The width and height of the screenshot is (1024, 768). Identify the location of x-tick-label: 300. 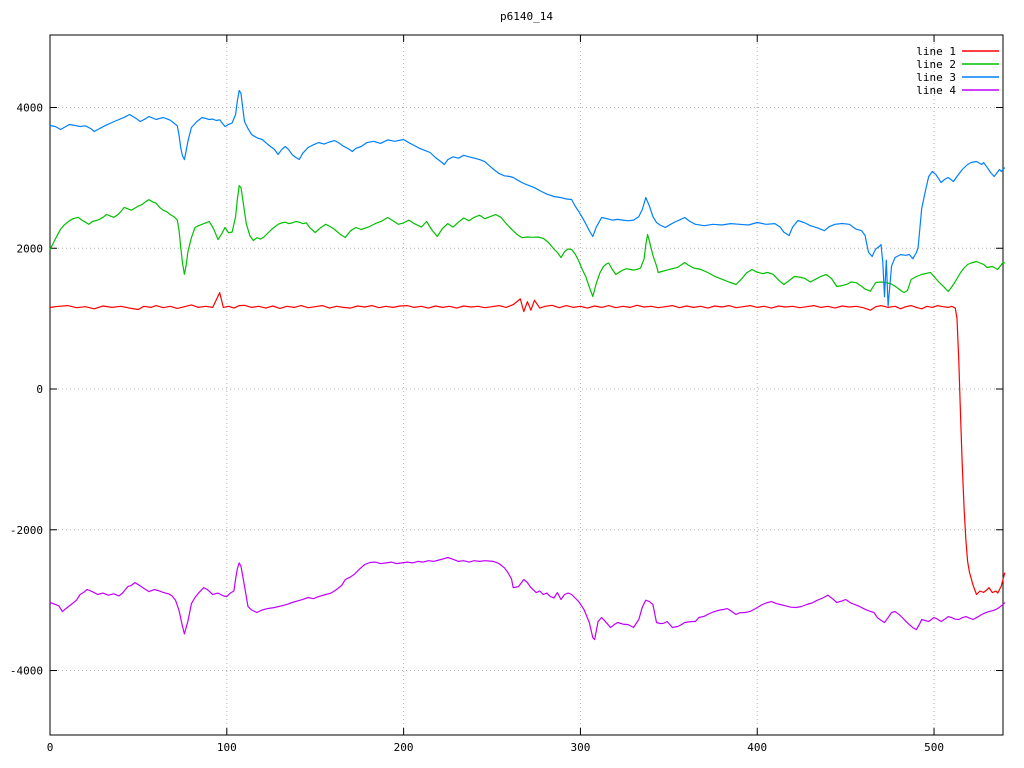
(580, 747).